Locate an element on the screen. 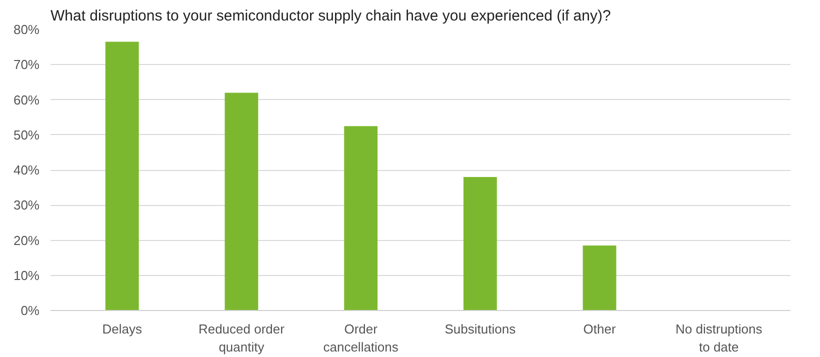 The height and width of the screenshot is (357, 820). x-tick-label: Subsitutions is located at coordinates (480, 329).